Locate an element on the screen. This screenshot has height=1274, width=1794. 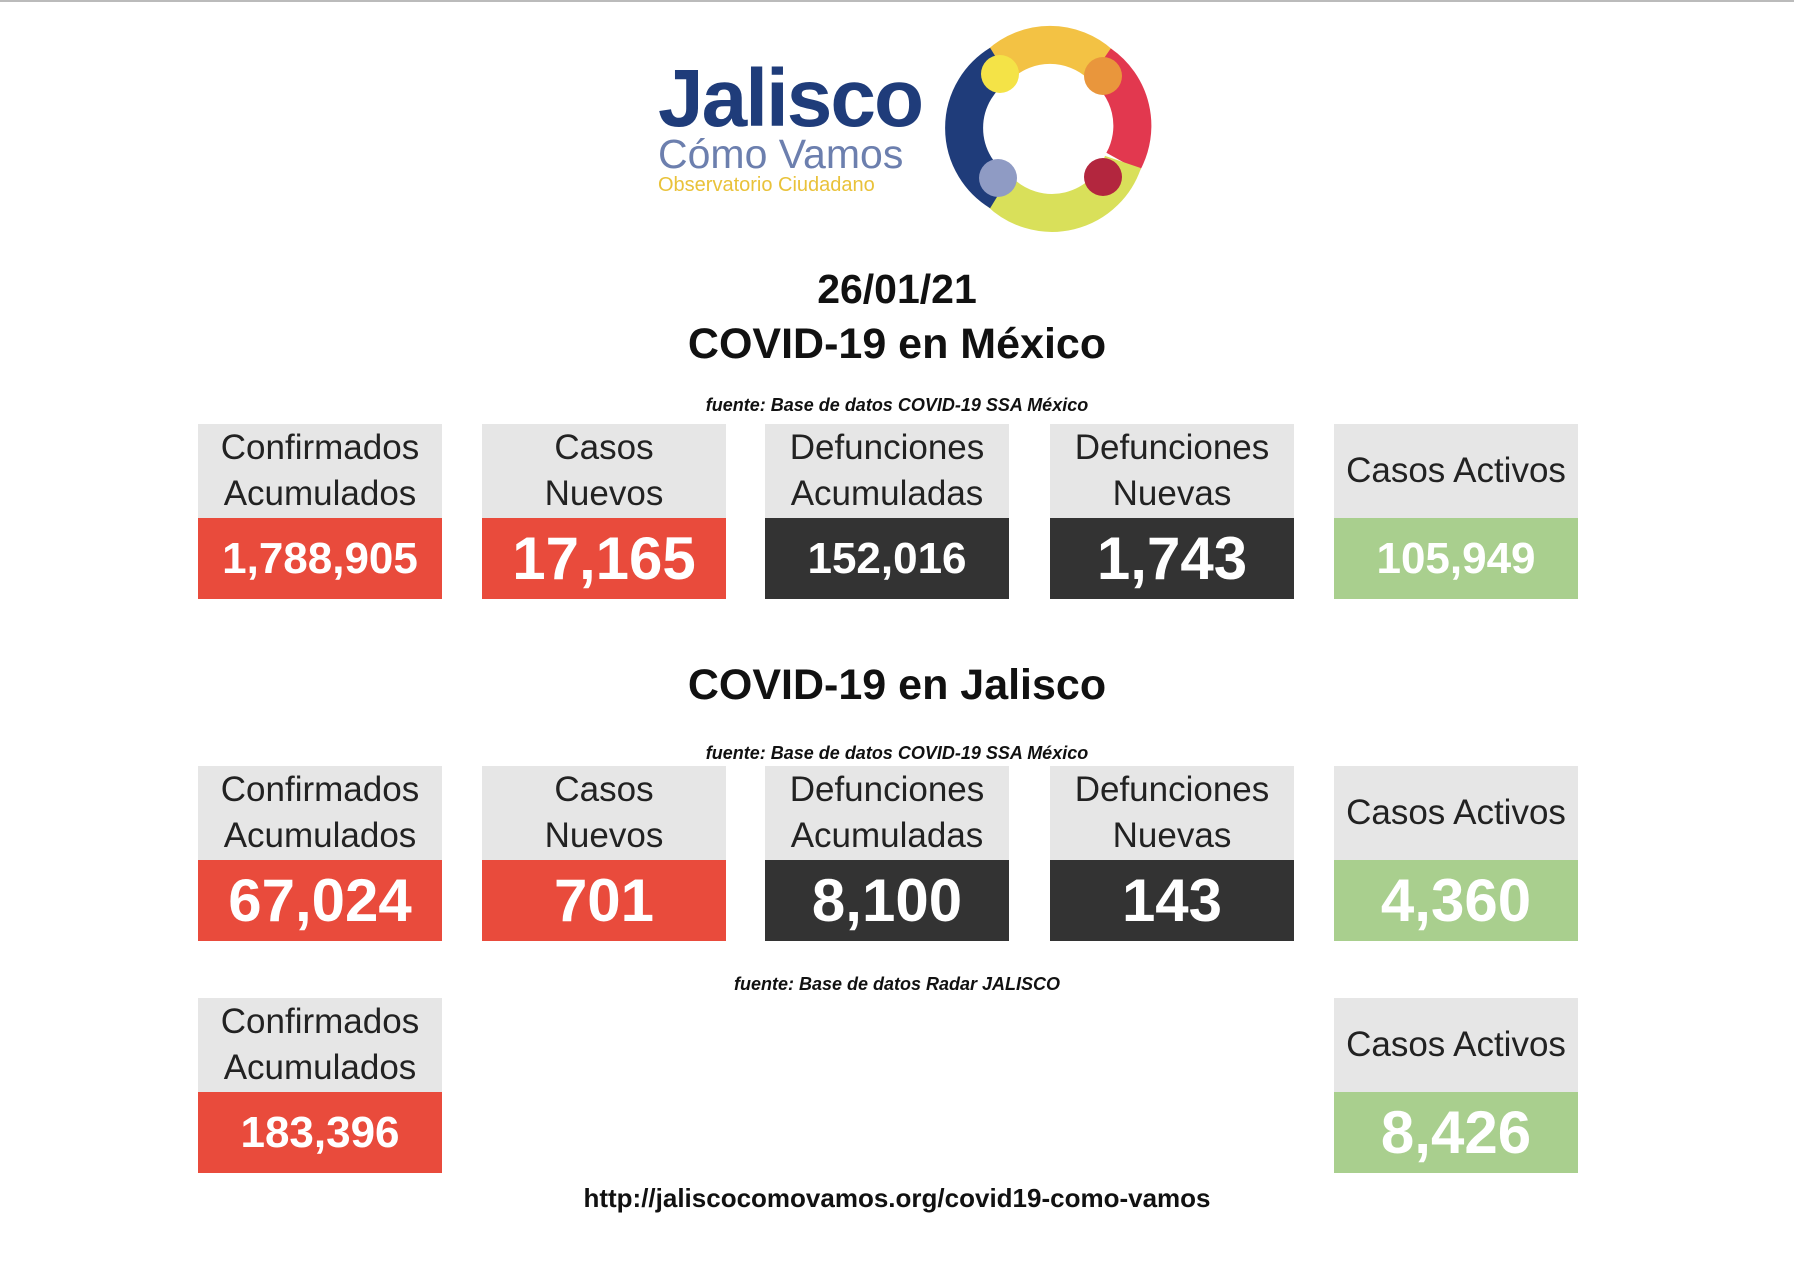
stat-card: Casos Nuevos 17,165 is located at coordinates (604, 511).